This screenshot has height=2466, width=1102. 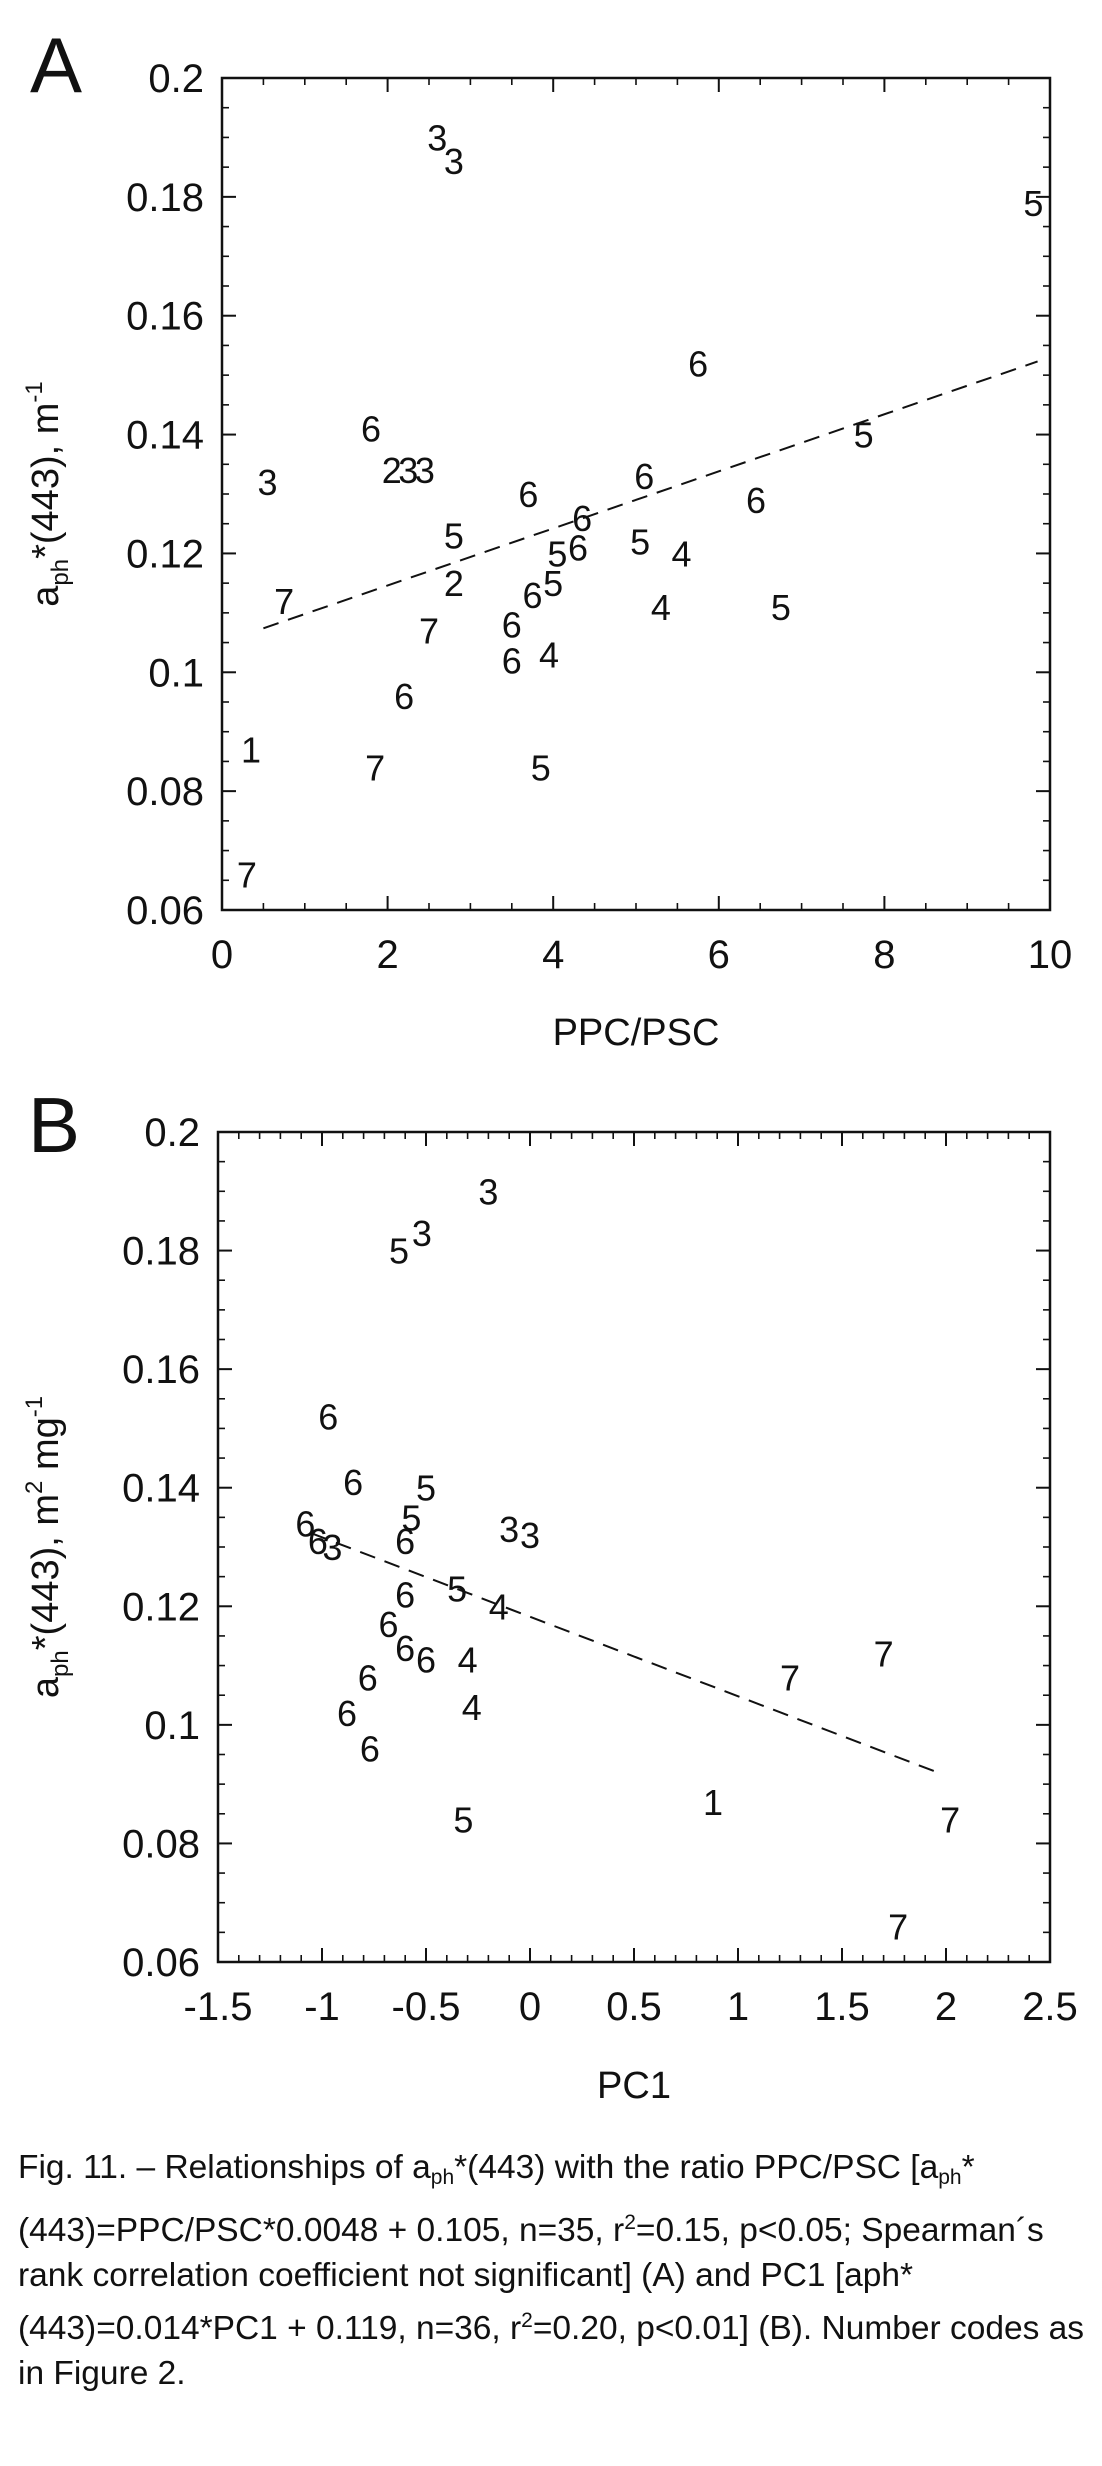 I want to click on x-axis-title: PPC/PSC, so click(x=636, y=1033).